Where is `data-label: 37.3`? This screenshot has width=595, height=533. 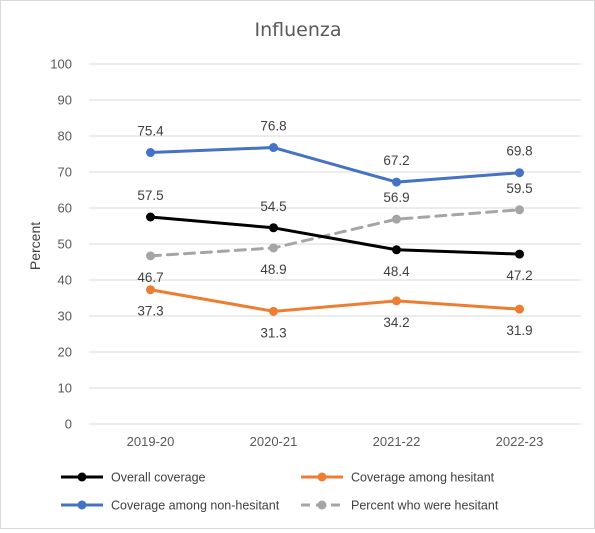 data-label: 37.3 is located at coordinates (150, 311).